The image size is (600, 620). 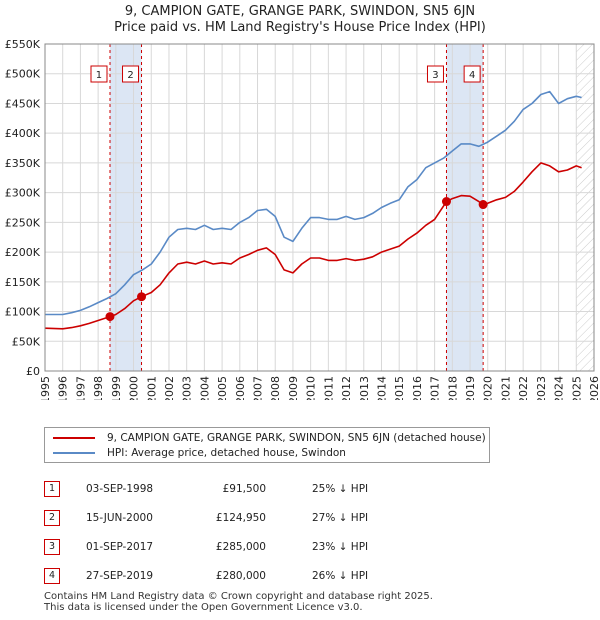 I want to click on x-tick-label: 1995, so click(x=45, y=388).